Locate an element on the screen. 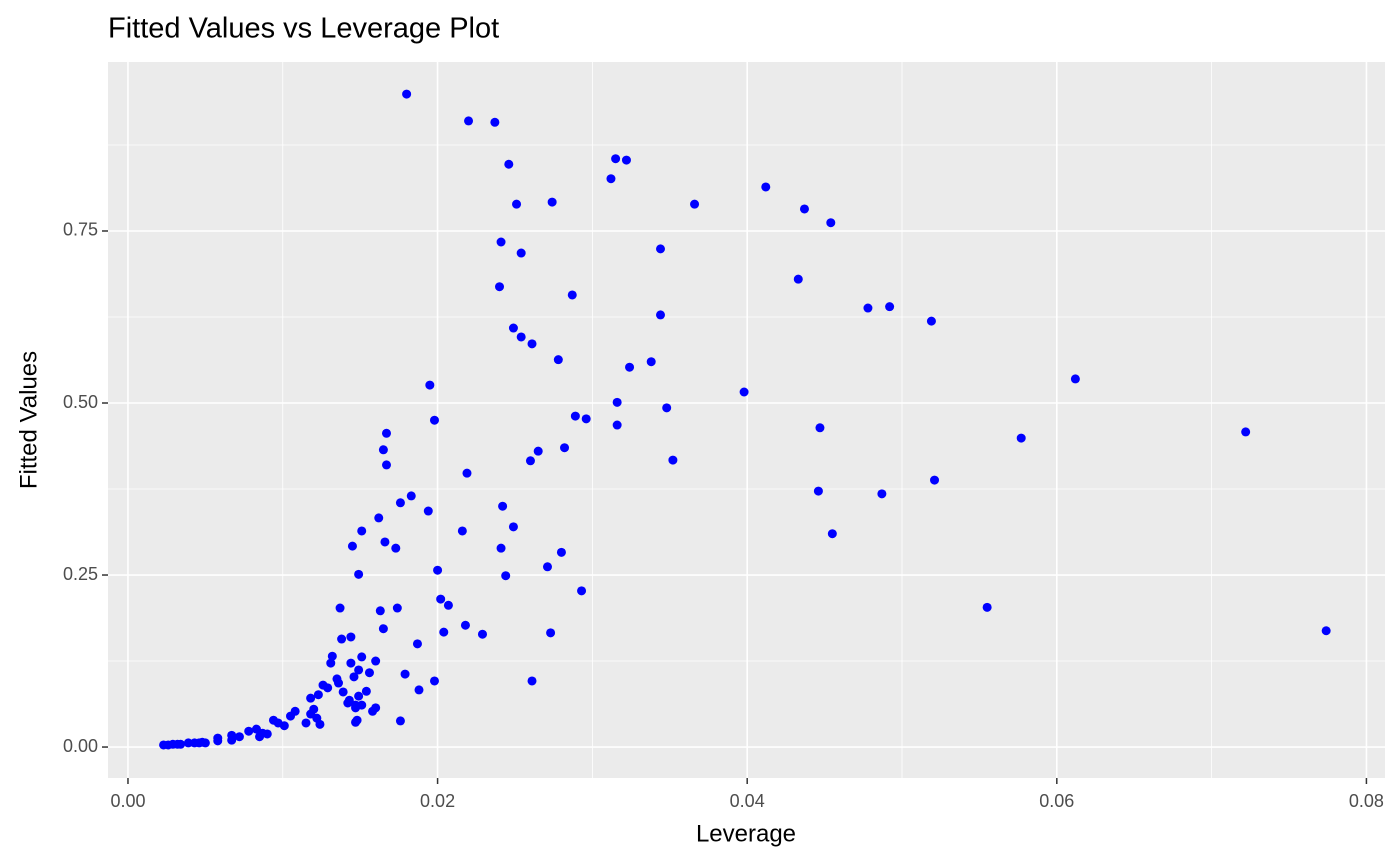 The image size is (1400, 866). x-tick-label: 0.08 is located at coordinates (1366, 801).